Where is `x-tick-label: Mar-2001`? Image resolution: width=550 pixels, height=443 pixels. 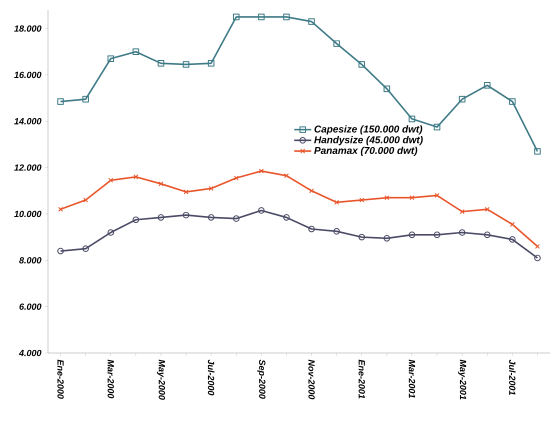
x-tick-label: Mar-2001 is located at coordinates (412, 379).